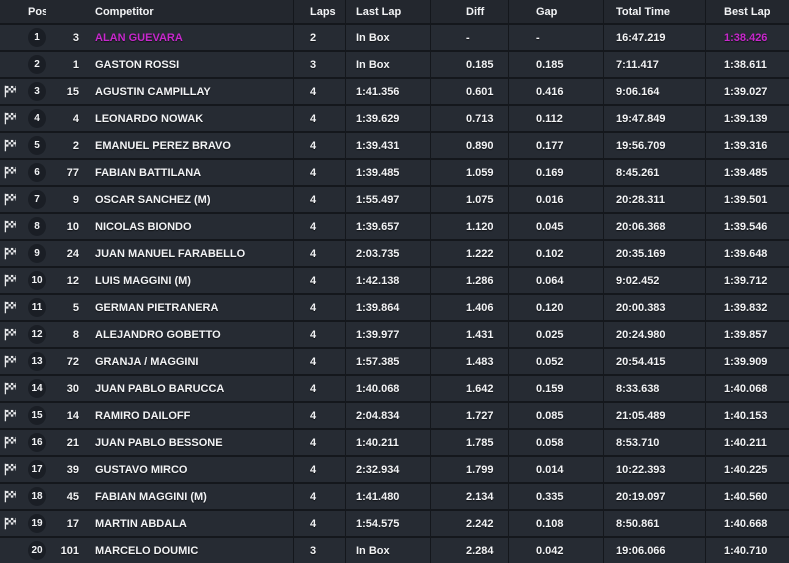  Describe the element at coordinates (37, 496) in the screenshot. I see `position-badge: 18` at that location.